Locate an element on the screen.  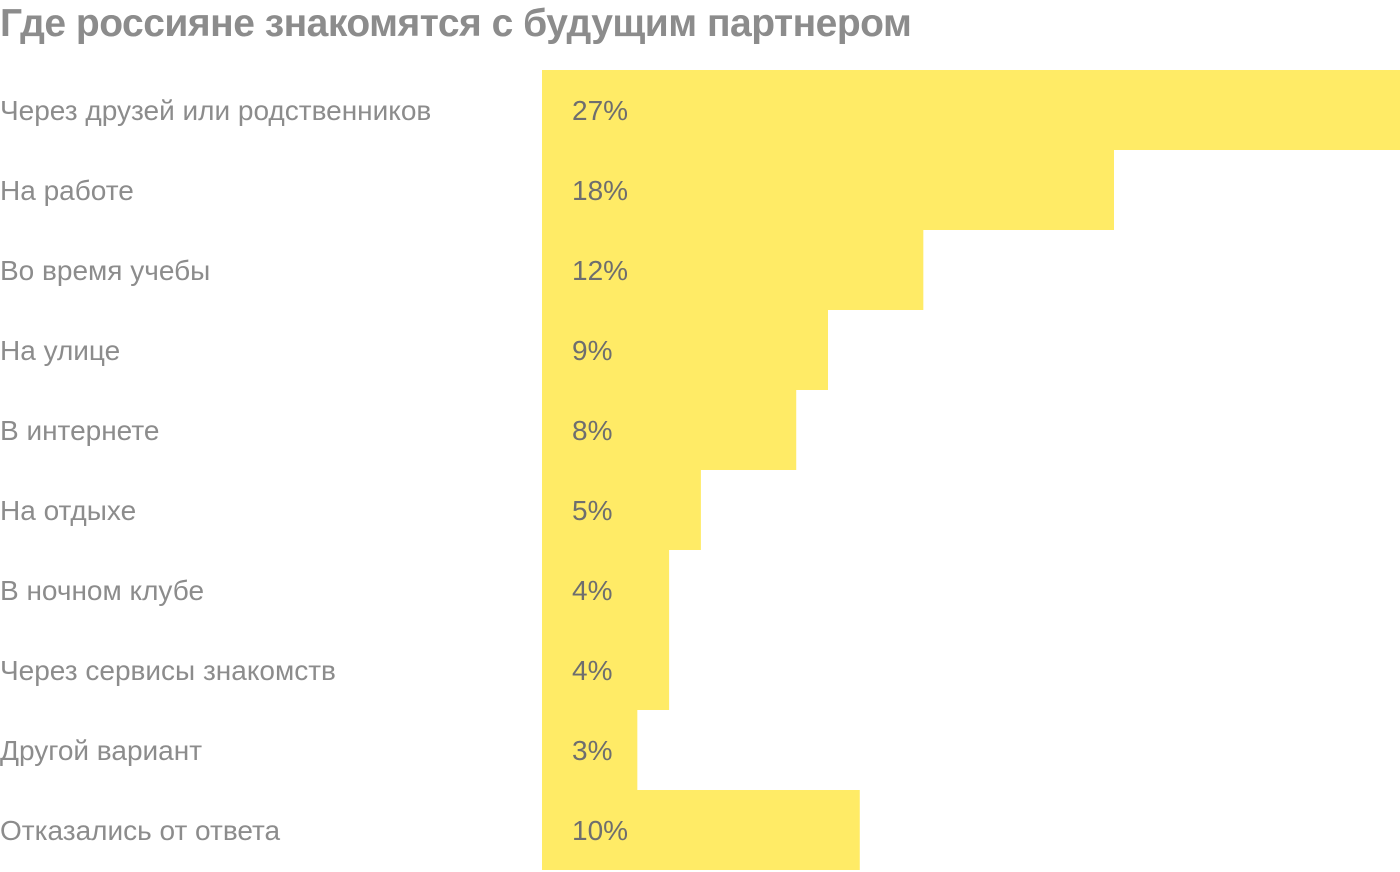
value-label-2: 18% is located at coordinates (600, 190).